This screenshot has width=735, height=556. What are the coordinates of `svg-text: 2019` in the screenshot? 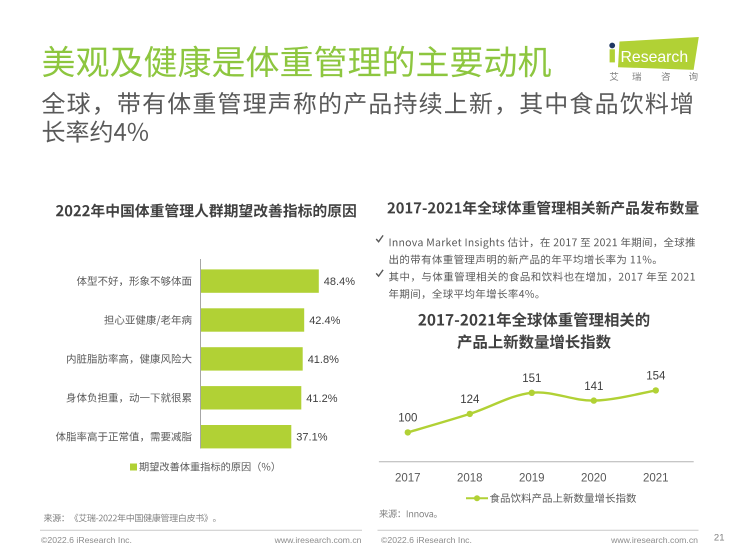 It's located at (532, 479).